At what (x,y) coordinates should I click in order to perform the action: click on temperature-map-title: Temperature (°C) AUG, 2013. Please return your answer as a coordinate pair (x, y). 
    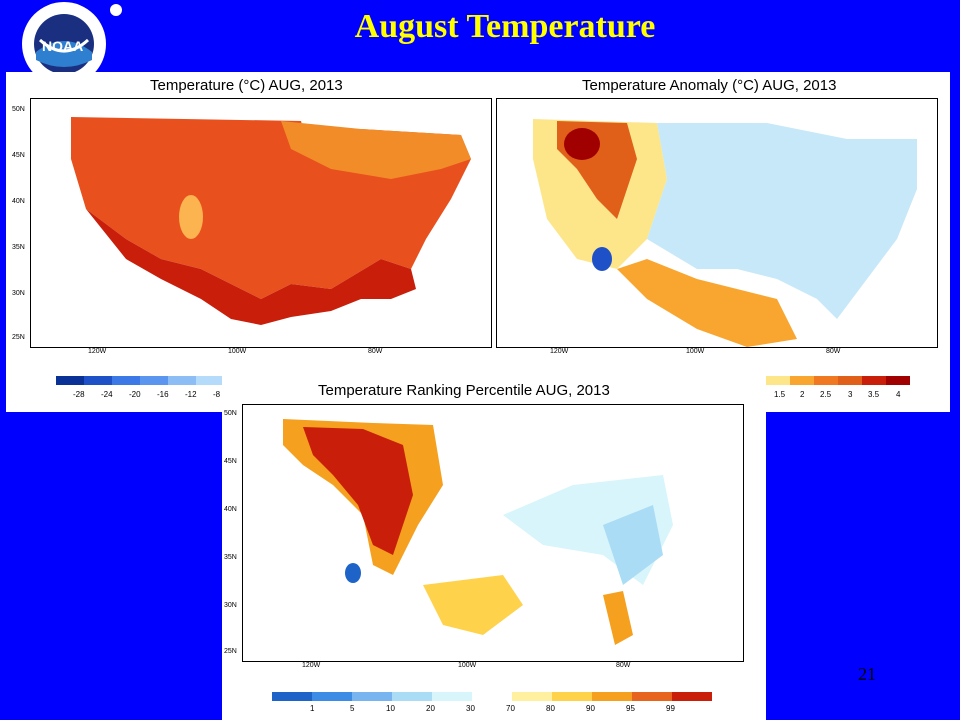
    Looking at the image, I should click on (246, 85).